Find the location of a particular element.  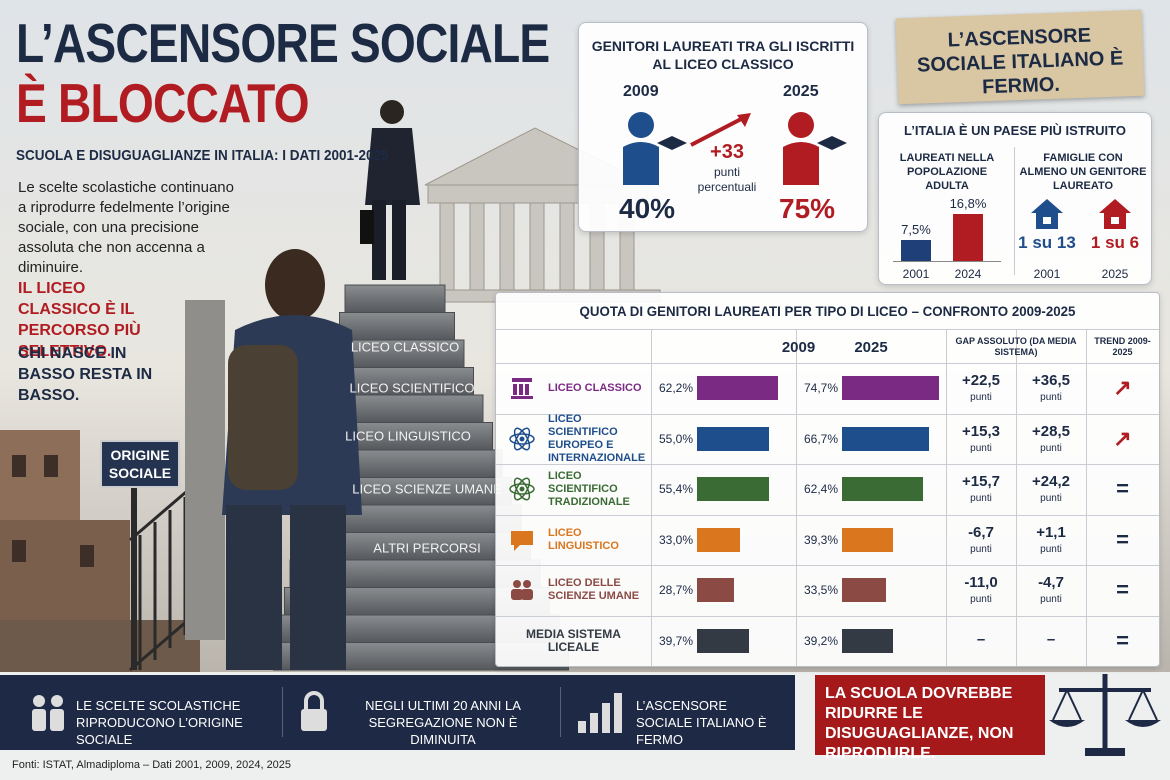

gap-value: – is located at coordinates (981, 639).